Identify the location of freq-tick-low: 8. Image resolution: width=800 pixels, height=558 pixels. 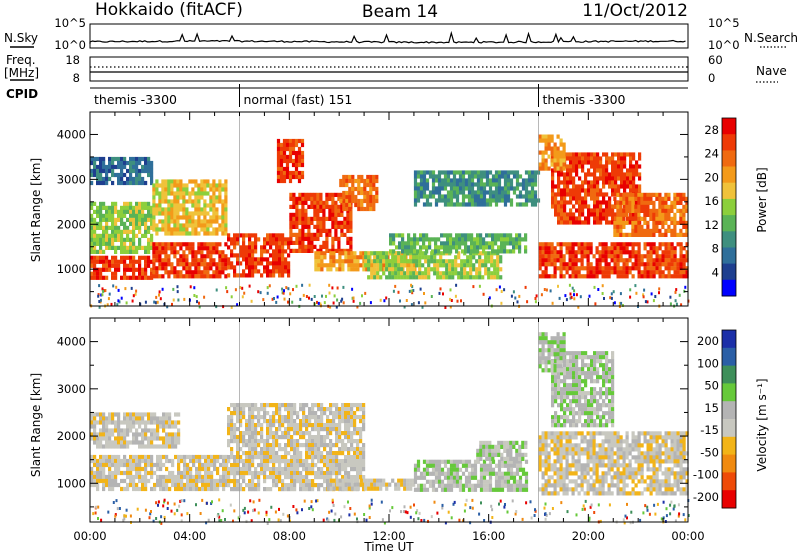
(76, 78).